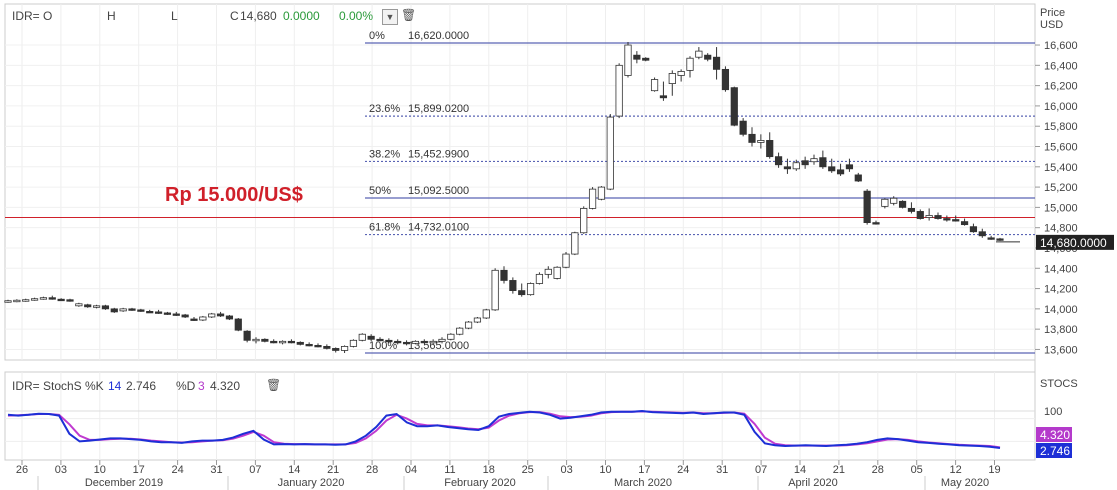 This screenshot has height=490, width=1117. Describe the element at coordinates (965, 483) in the screenshot. I see `x-month-label: May 2020` at that location.